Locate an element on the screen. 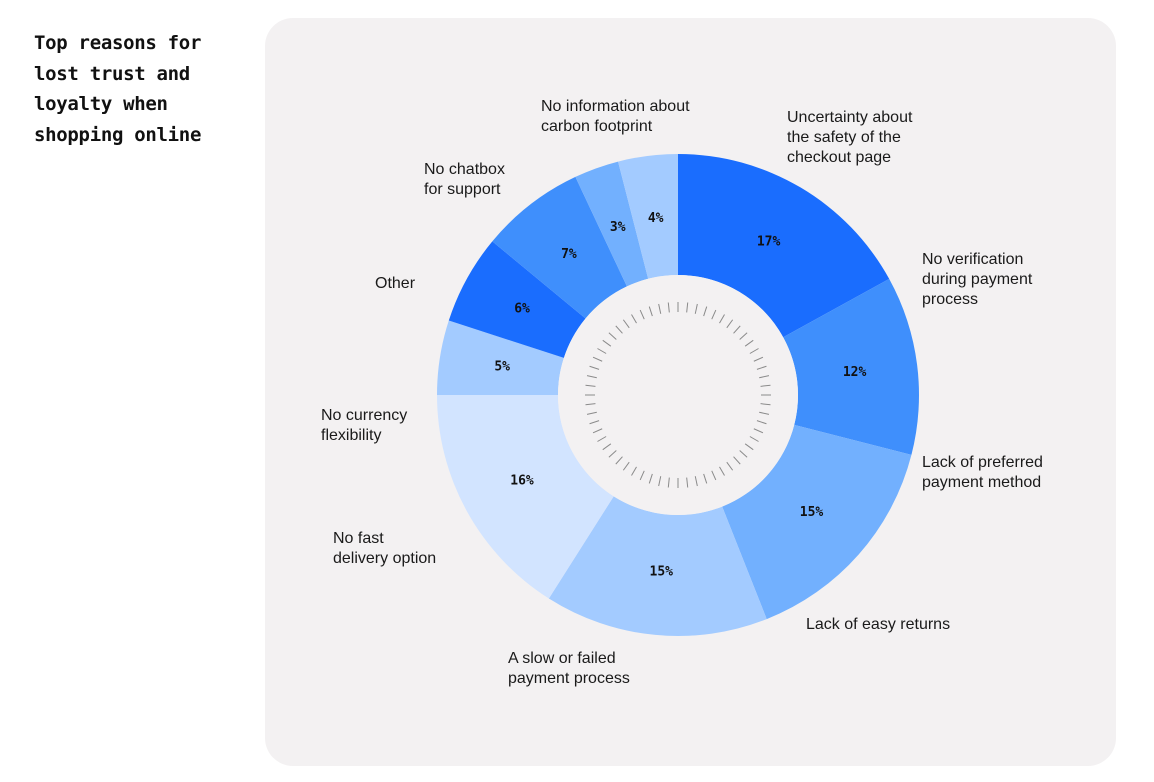 This screenshot has height=782, width=1154. value-label-slow-payment: 16% is located at coordinates (522, 480).